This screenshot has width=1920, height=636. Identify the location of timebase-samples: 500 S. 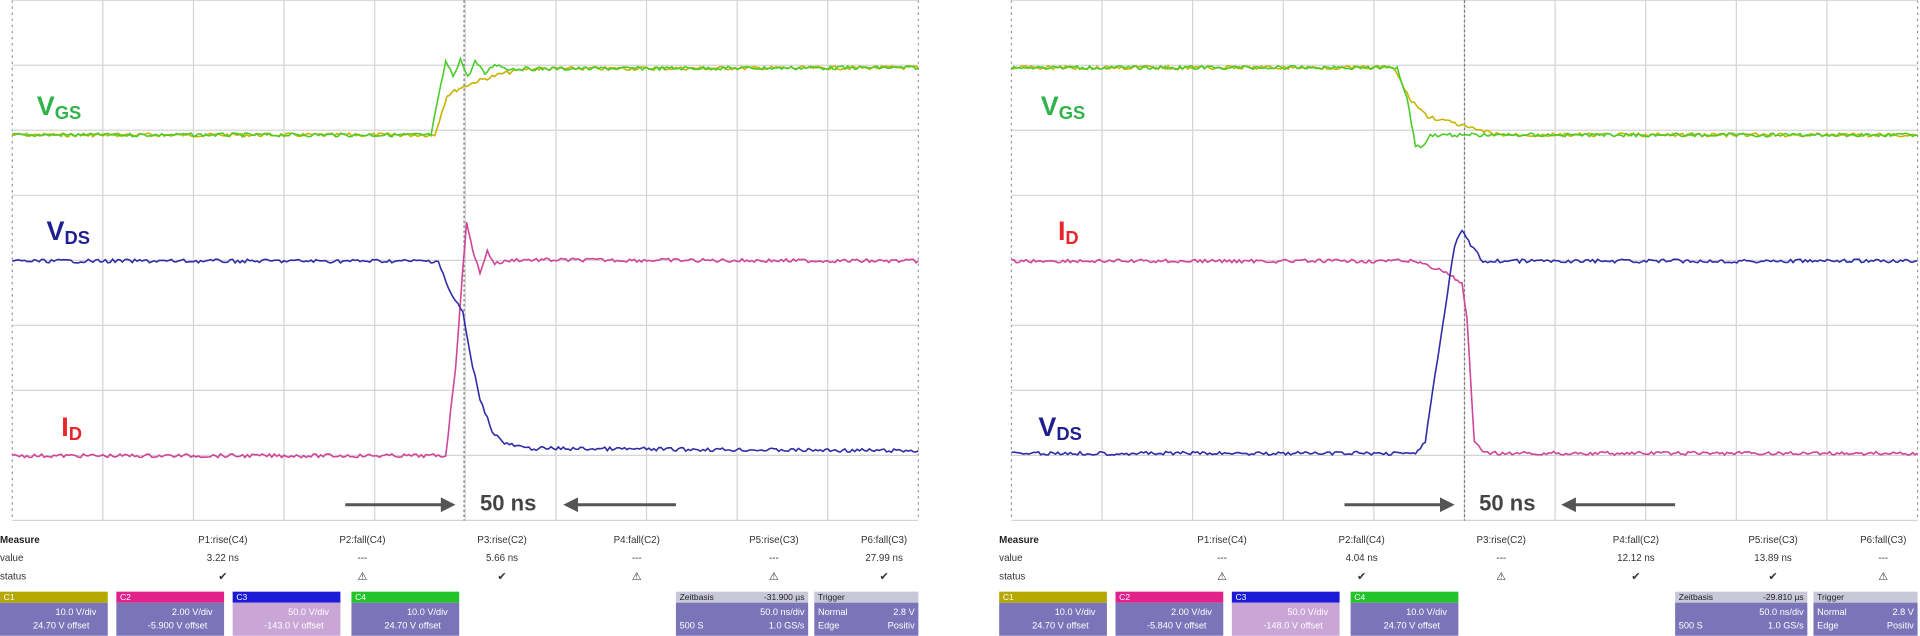
(692, 625).